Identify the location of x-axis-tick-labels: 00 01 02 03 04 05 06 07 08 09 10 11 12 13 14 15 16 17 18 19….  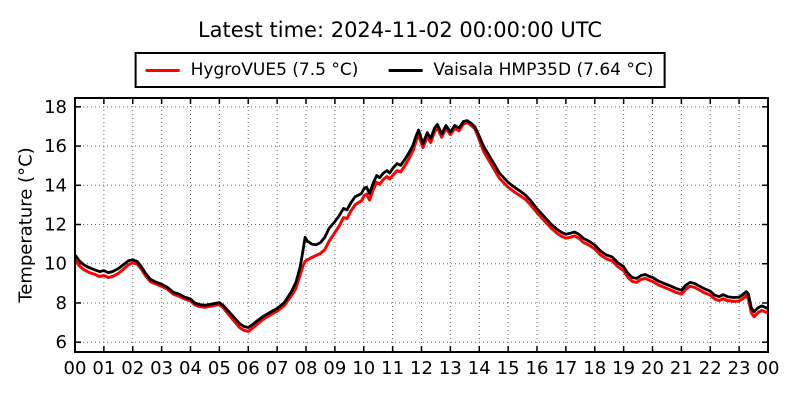
(422, 368).